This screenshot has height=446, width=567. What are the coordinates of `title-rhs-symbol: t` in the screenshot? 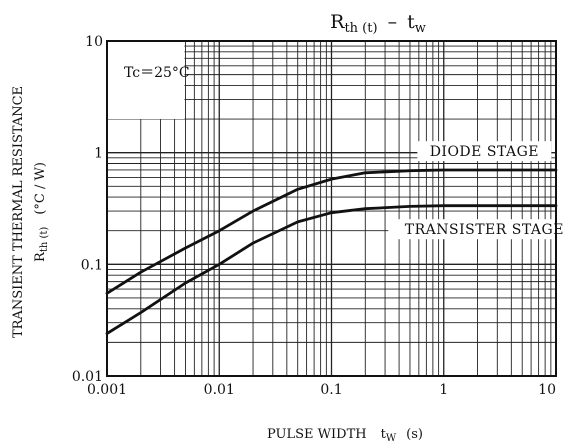 It's located at (411, 22).